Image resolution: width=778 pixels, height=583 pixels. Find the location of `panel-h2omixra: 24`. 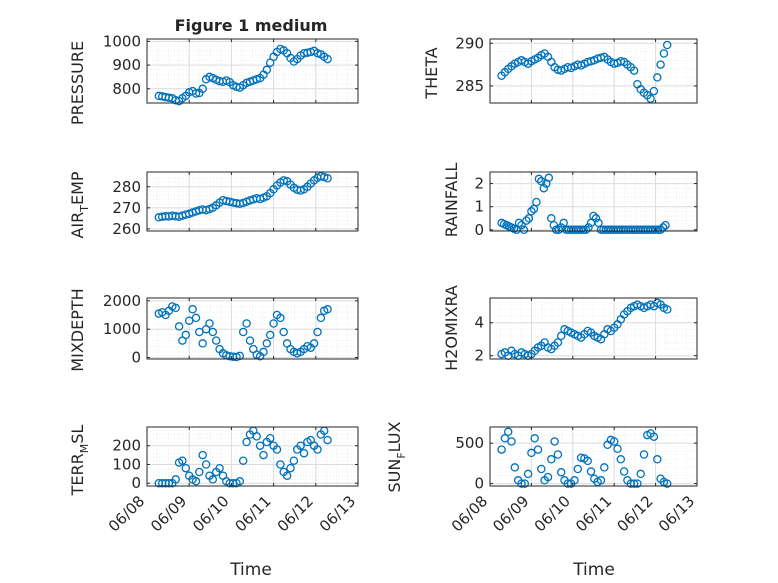

panel-h2omixra: 24 is located at coordinates (586, 331).